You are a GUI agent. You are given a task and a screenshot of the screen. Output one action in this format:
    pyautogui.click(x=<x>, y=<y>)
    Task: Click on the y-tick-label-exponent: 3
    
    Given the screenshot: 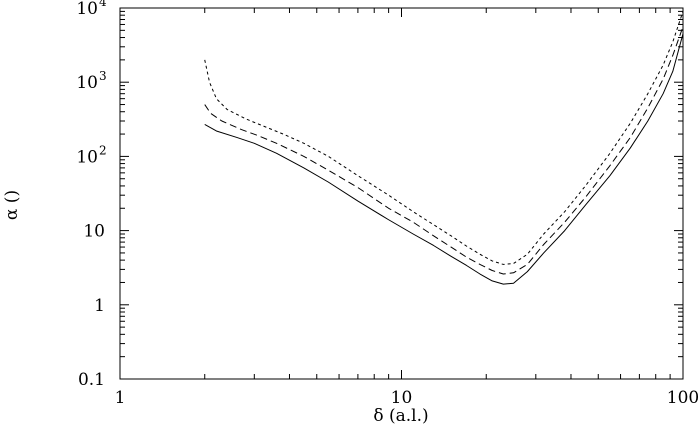 What is the action you would take?
    pyautogui.click(x=103, y=76)
    